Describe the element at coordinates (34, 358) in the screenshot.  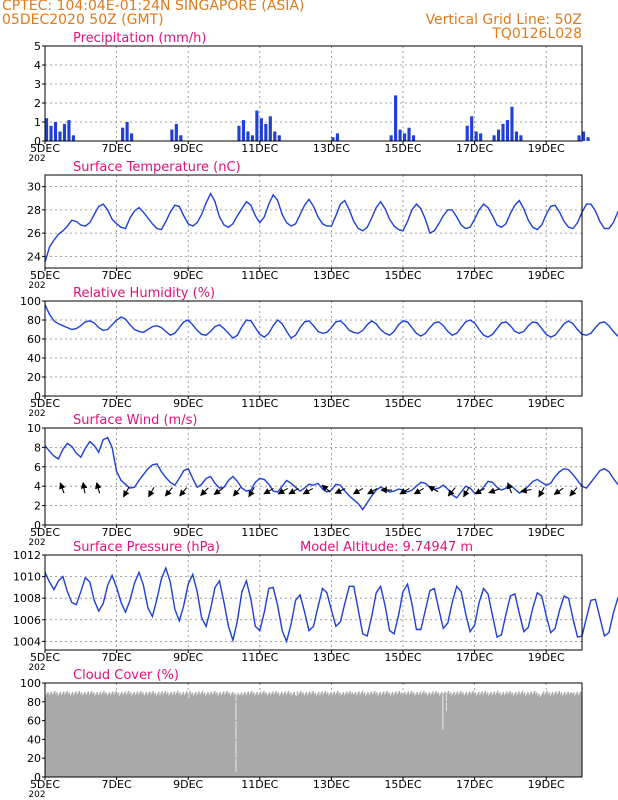
I see `y-tick-label: 40` at that location.